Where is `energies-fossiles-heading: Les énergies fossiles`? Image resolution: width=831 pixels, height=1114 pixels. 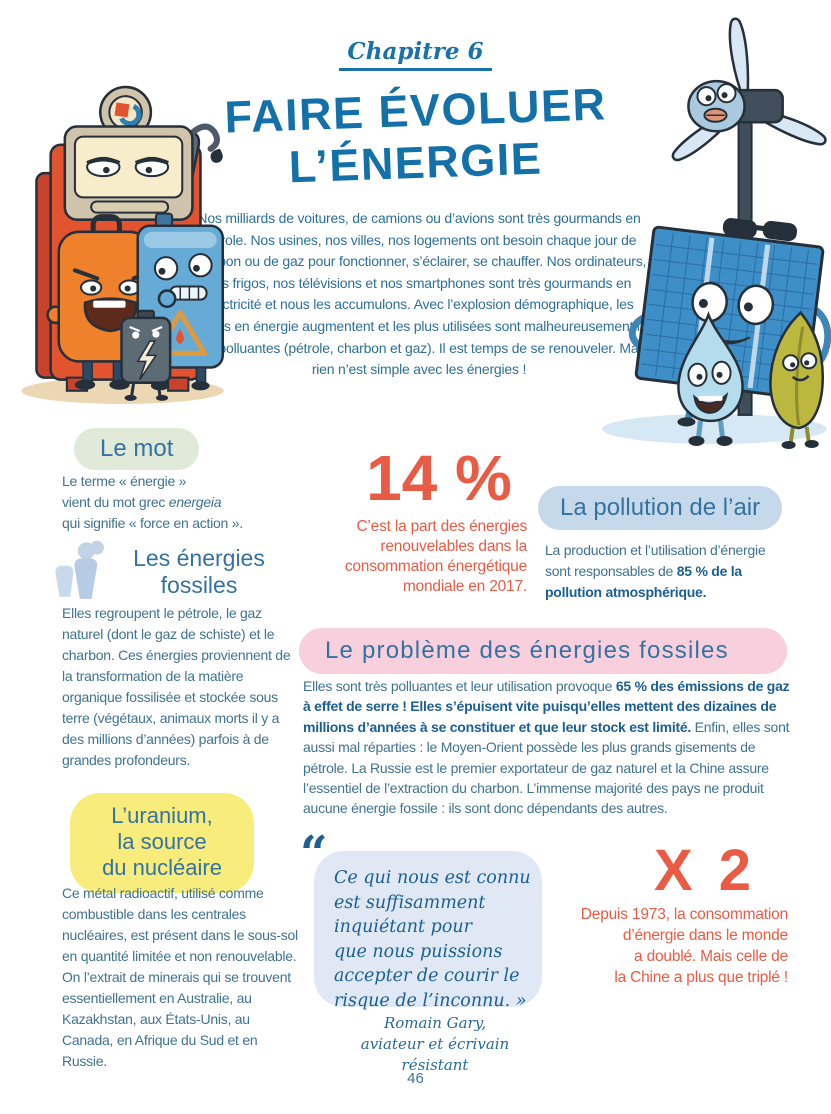 energies-fossiles-heading: Les énergies fossiles is located at coordinates (199, 571).